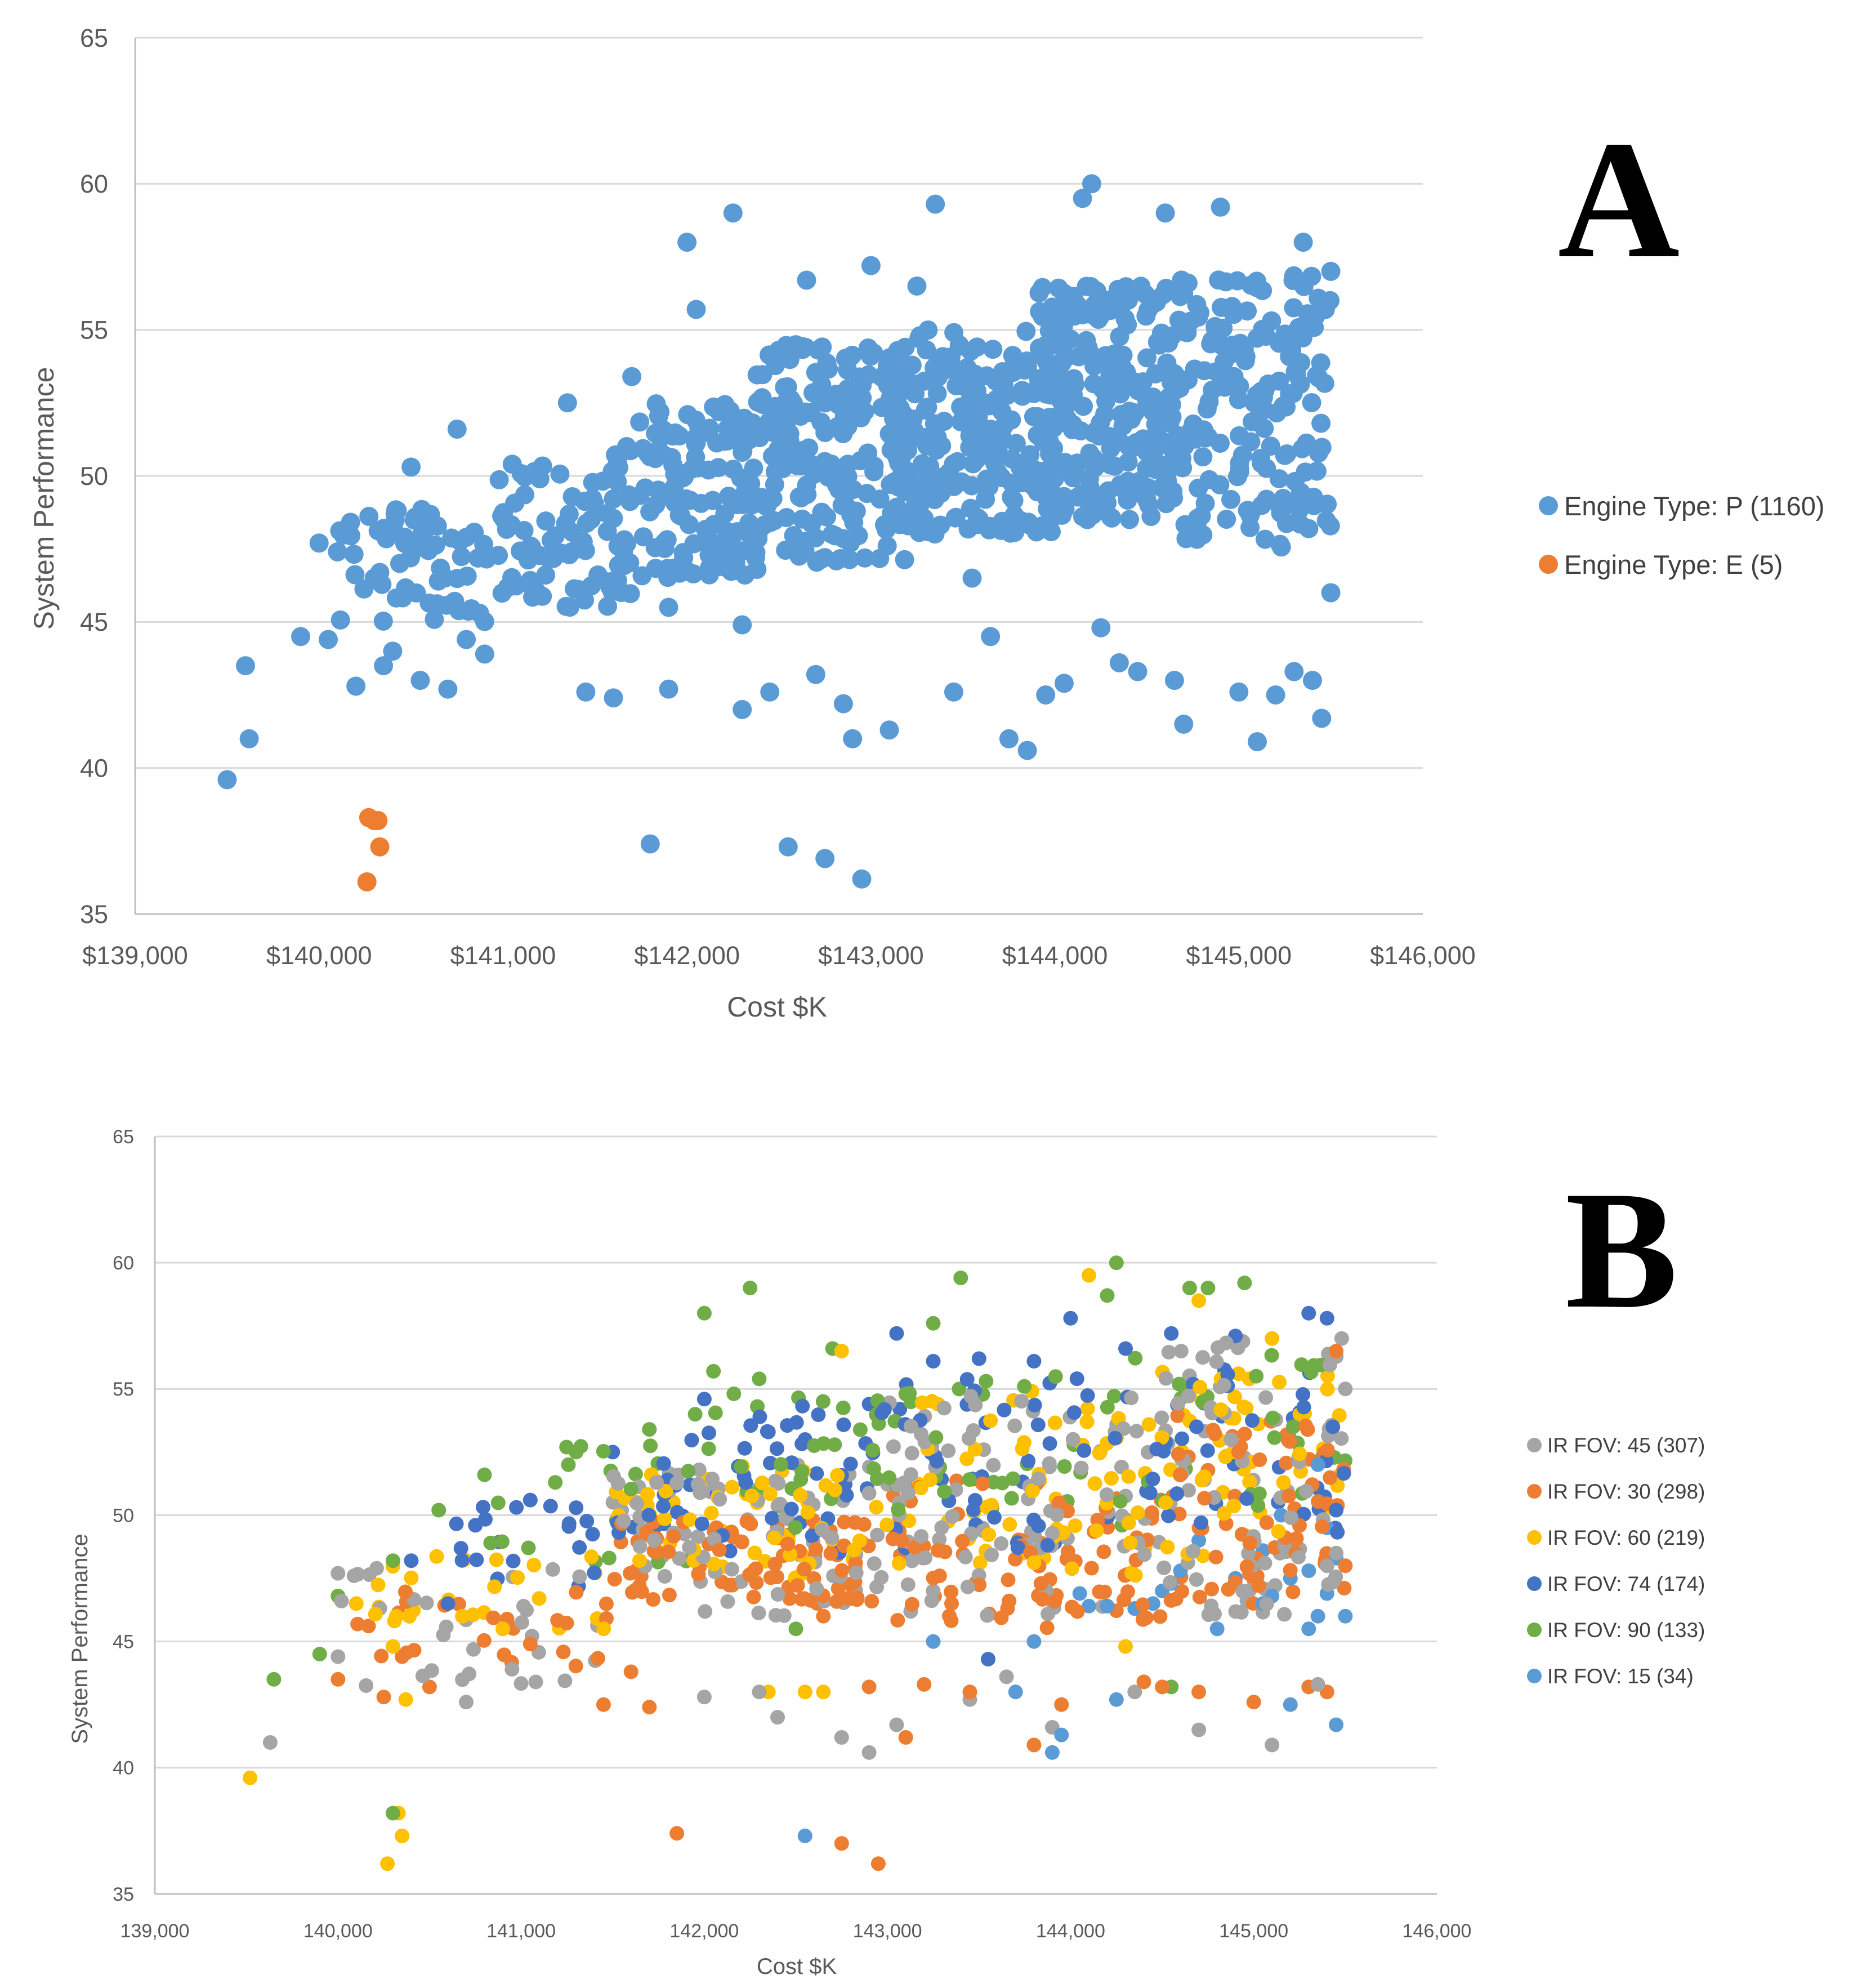 The width and height of the screenshot is (1862, 1988). I want to click on legend-label: IR FOV: 15 (34), so click(1620, 1676).